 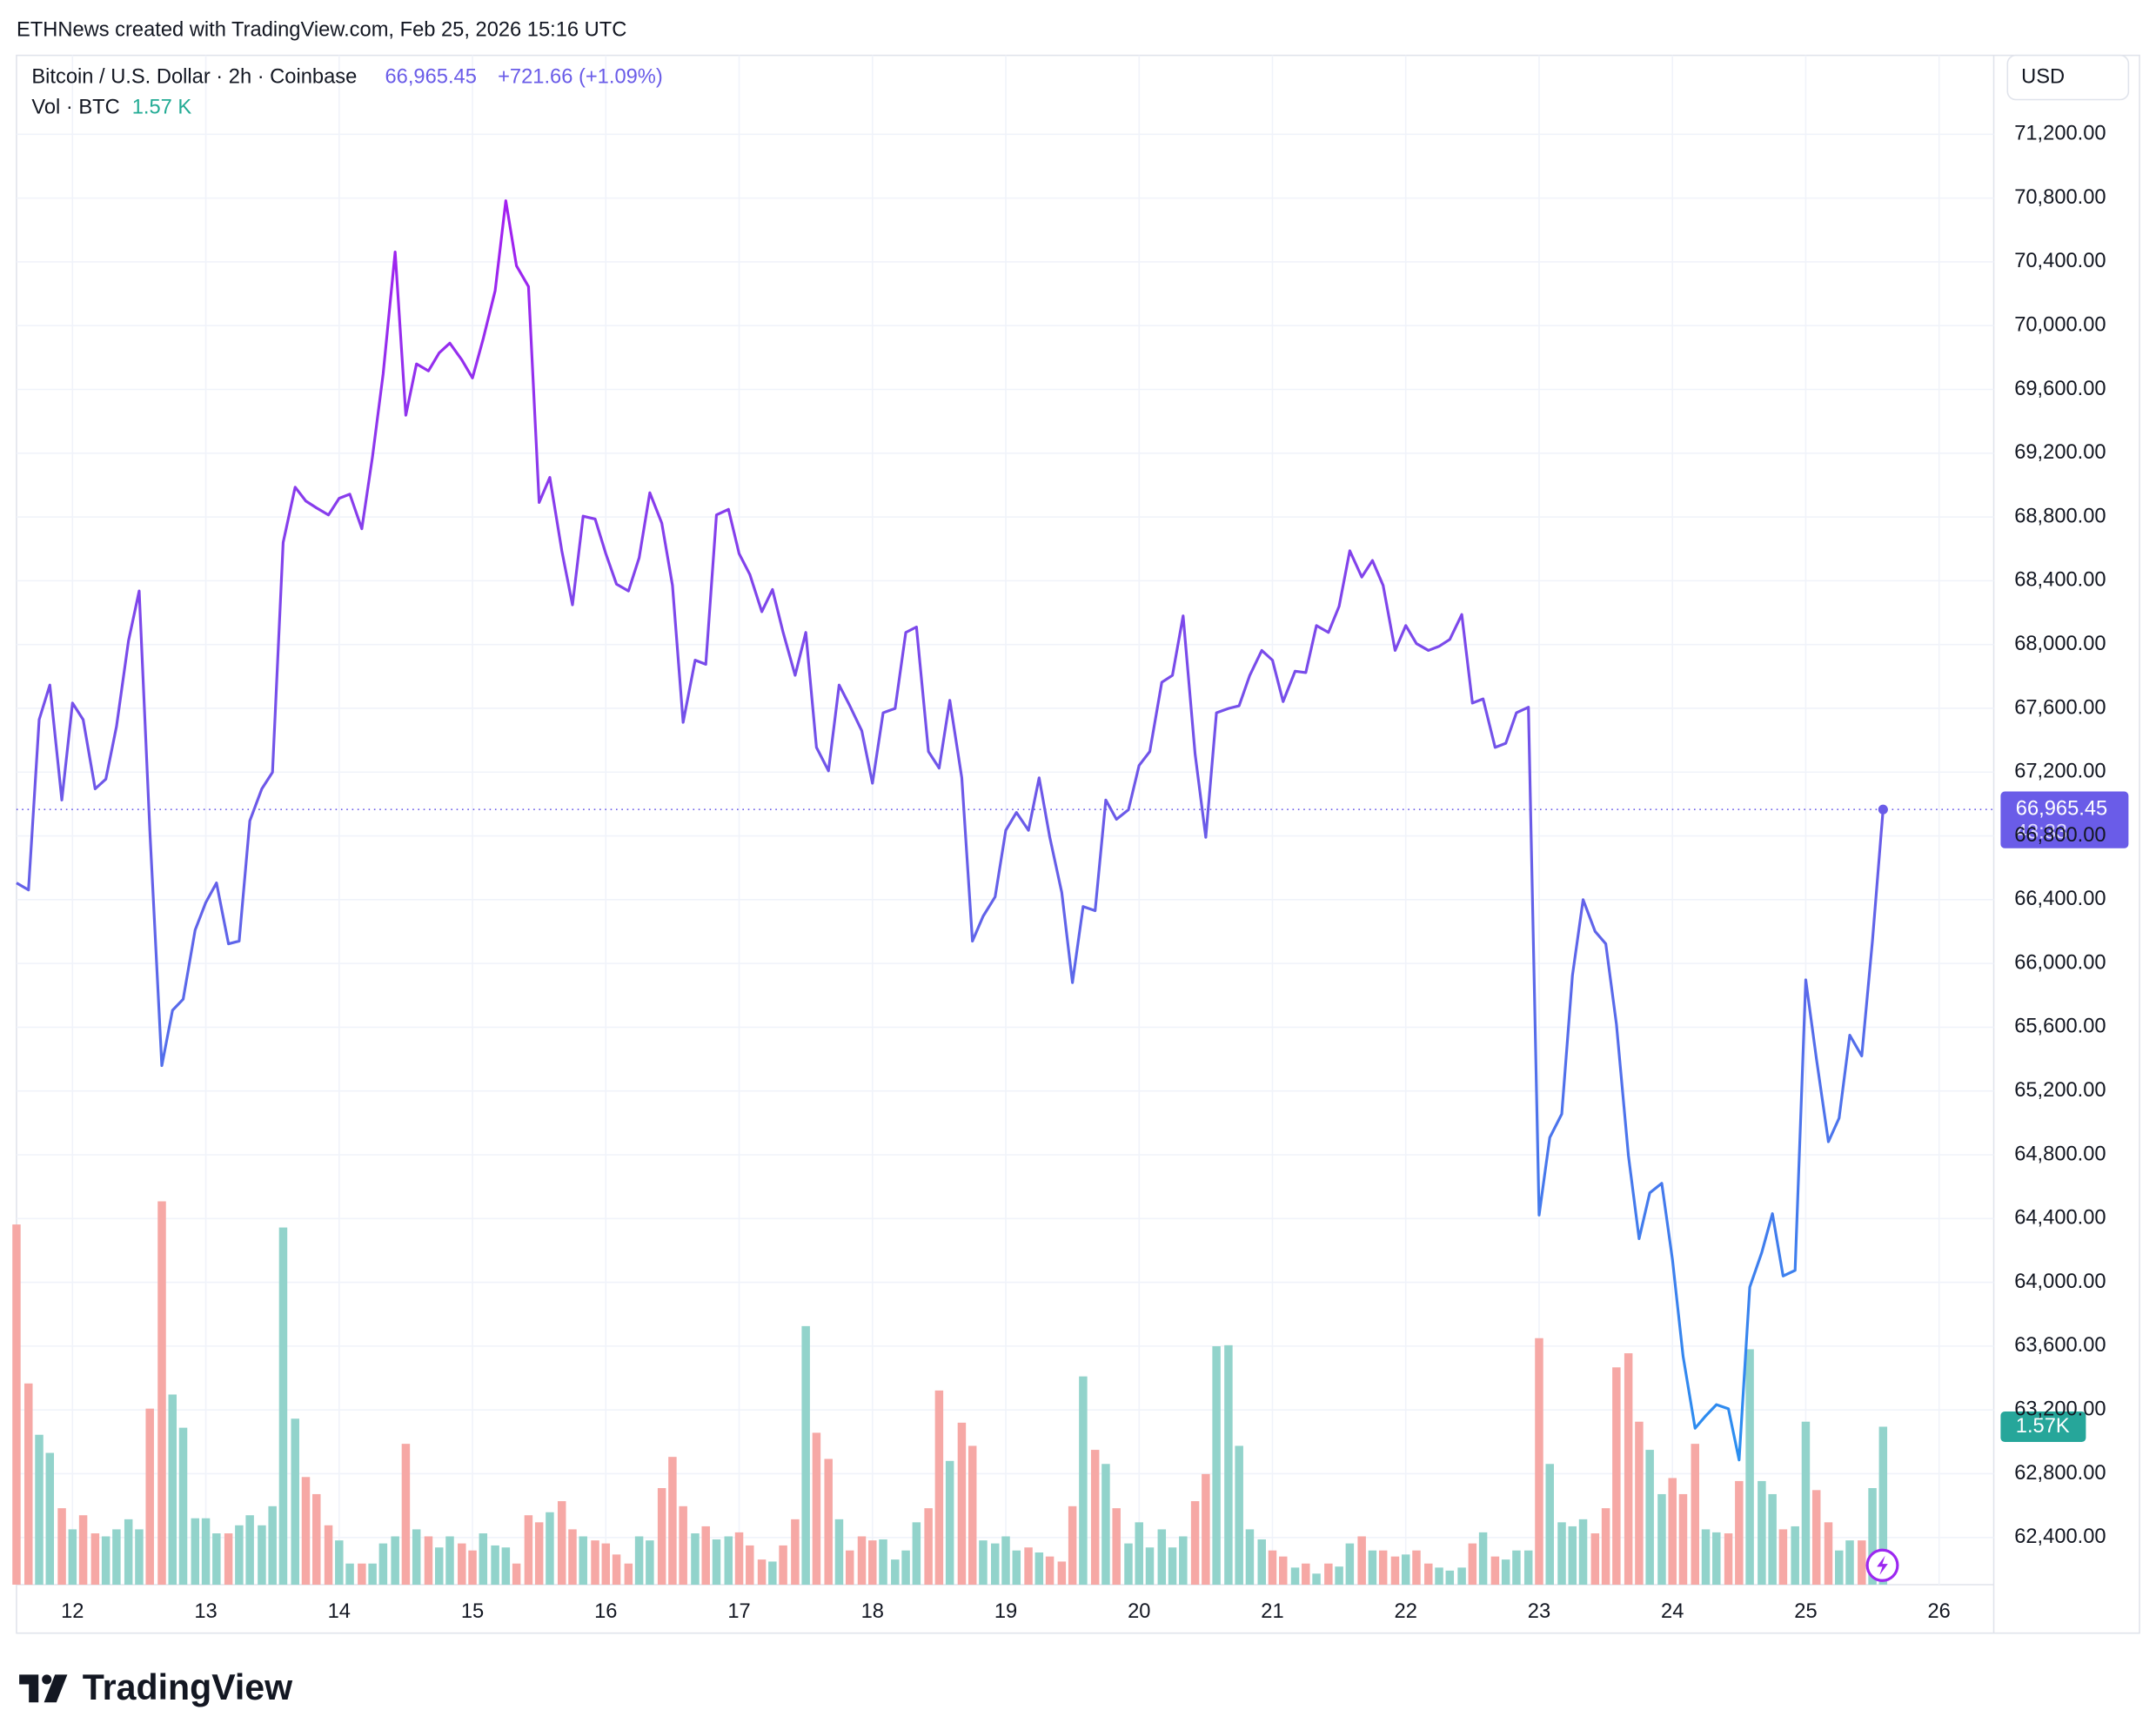 What do you see at coordinates (194, 76) in the screenshot?
I see `symbol-title: Bitcoin / U.S. Dollar · 2h · Coinbase` at bounding box center [194, 76].